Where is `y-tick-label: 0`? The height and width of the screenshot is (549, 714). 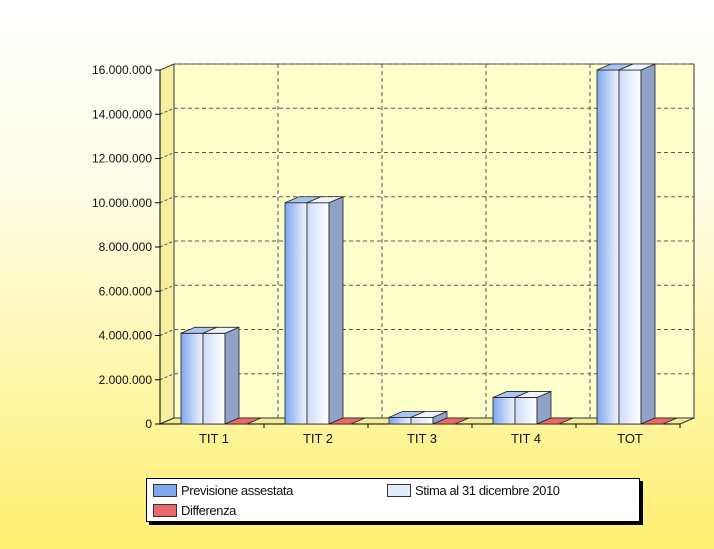
y-tick-label: 0 is located at coordinates (148, 424).